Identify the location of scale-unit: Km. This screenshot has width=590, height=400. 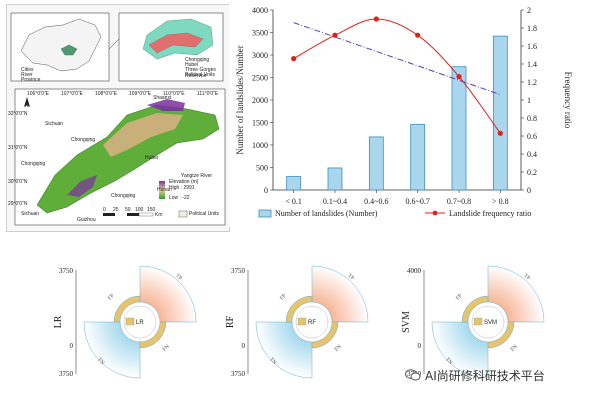
(159, 215).